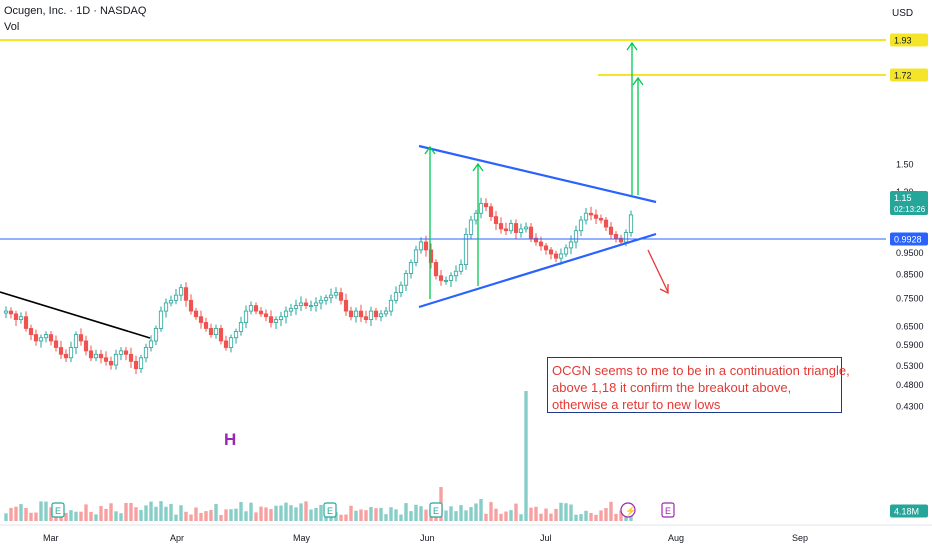 The image size is (932, 550). I want to click on price-badge, so click(909, 40).